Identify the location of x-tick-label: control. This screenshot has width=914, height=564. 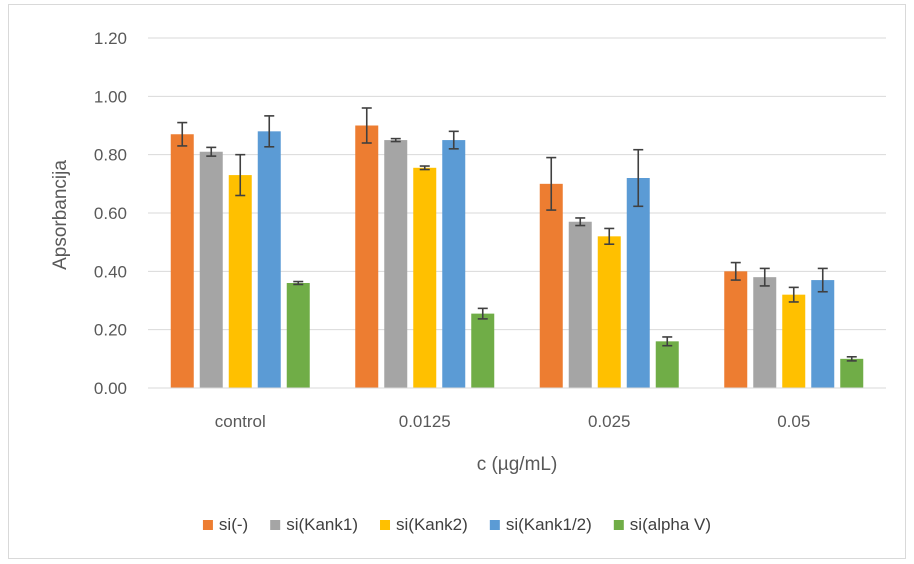
(240, 421).